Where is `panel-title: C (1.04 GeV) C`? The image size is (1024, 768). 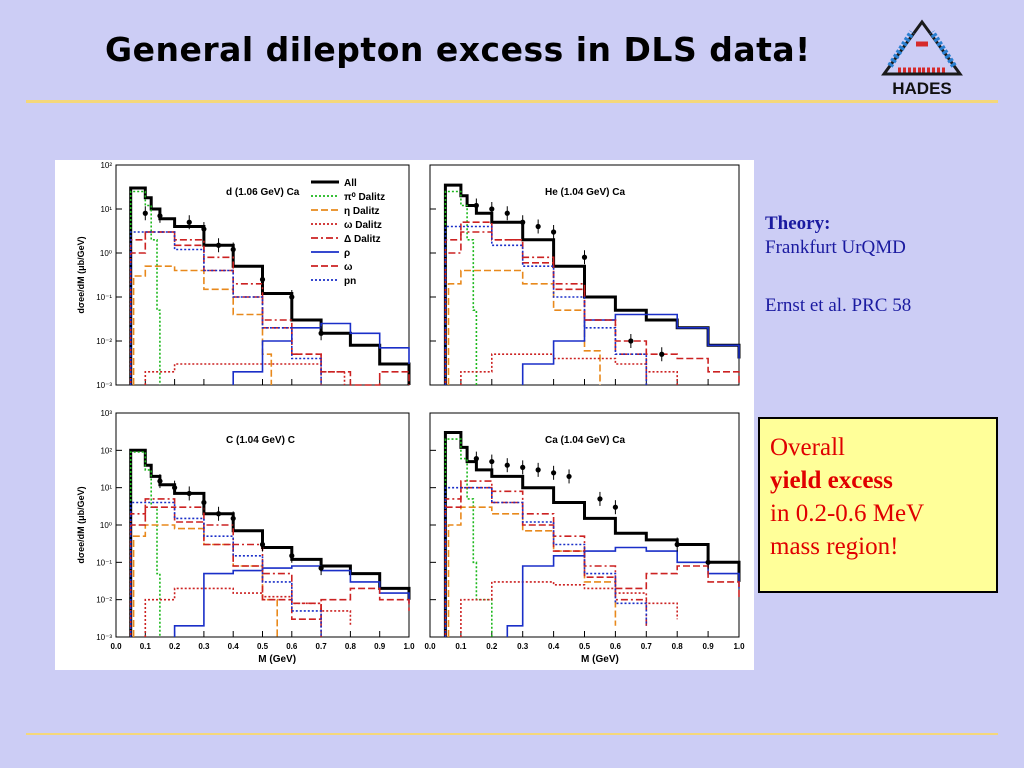 panel-title: C (1.04 GeV) C is located at coordinates (260, 440).